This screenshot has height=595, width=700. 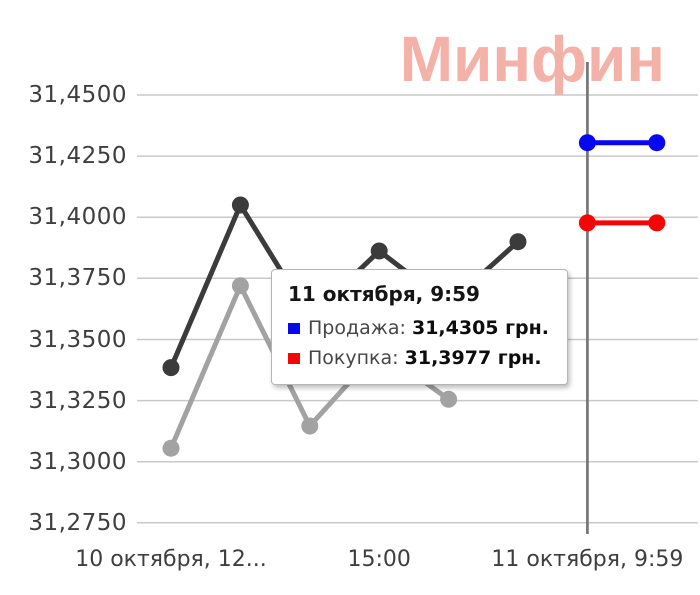 What do you see at coordinates (77, 156) in the screenshot?
I see `y-axis-tick-label: 31,4250` at bounding box center [77, 156].